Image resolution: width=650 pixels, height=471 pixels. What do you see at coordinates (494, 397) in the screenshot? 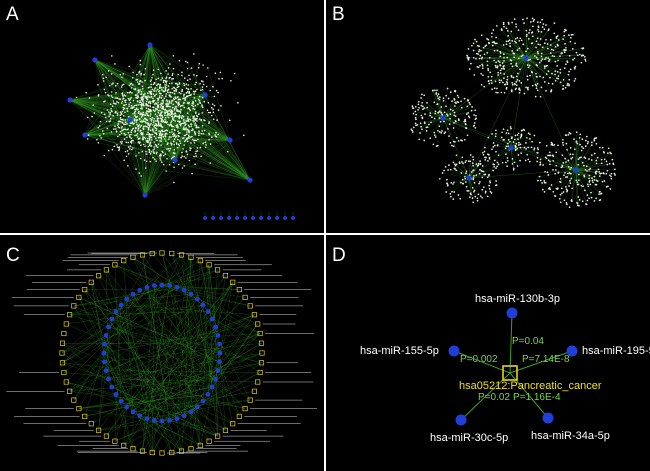
I see `p-value-30c: P=0.02` at bounding box center [494, 397].